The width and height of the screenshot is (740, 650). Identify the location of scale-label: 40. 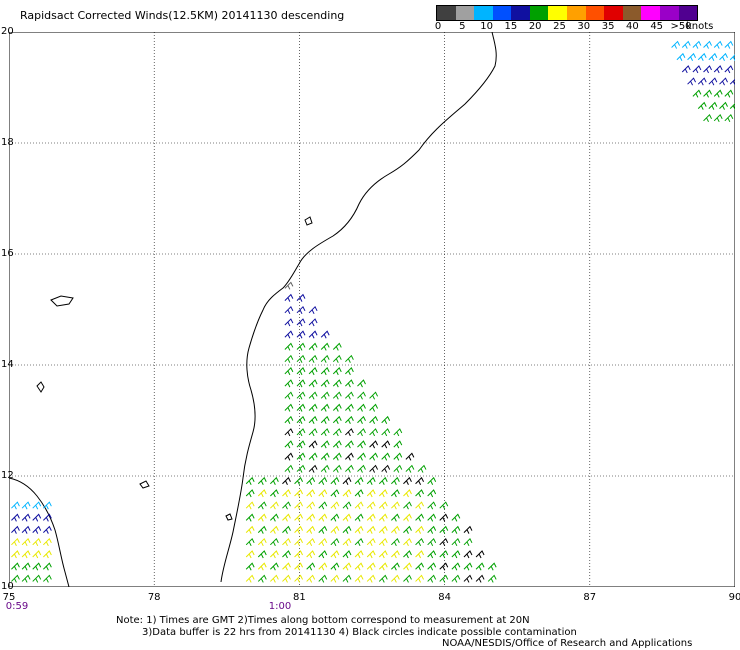
(632, 26).